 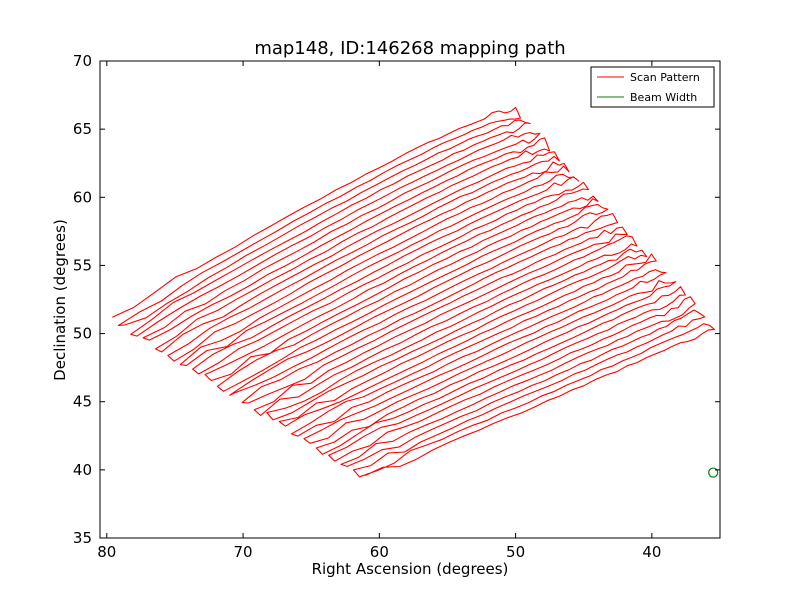 I want to click on y-tick-label: 55, so click(x=82, y=265).